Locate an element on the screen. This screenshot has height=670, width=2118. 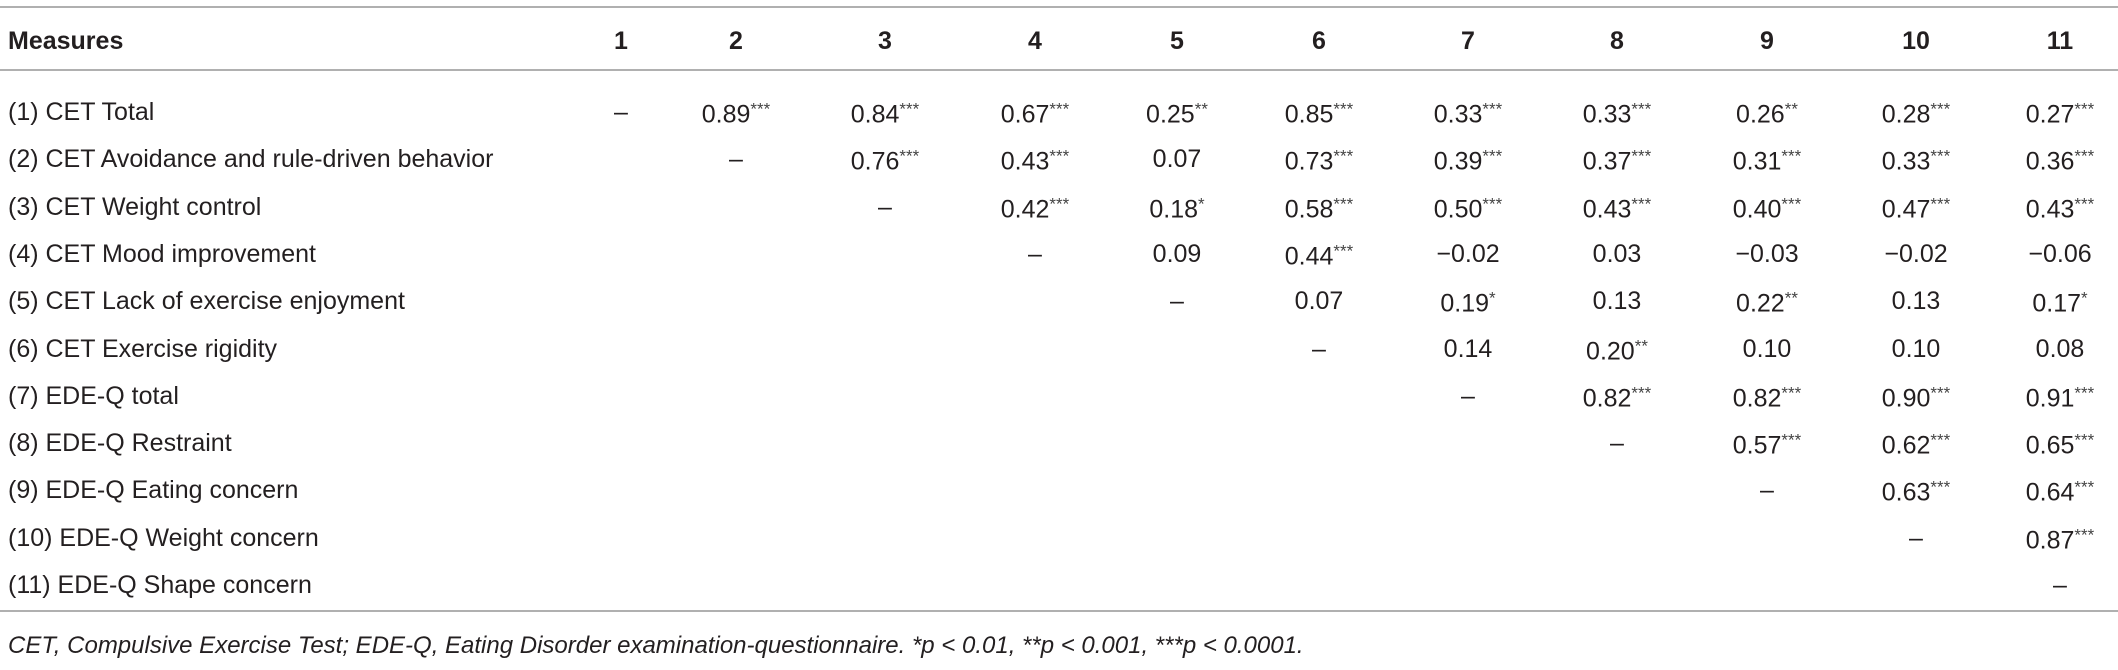
cell: 0.76*** is located at coordinates (885, 159).